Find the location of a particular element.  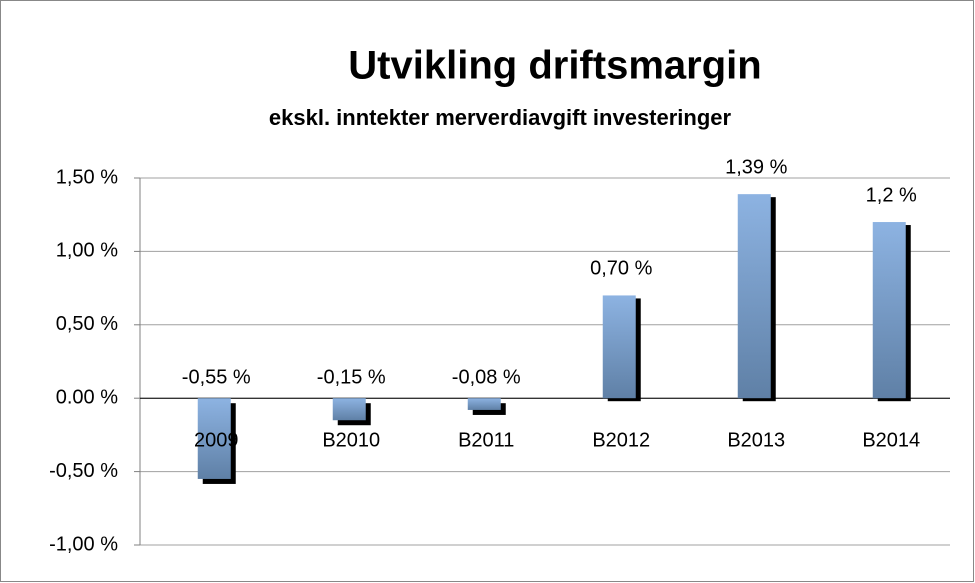

x-tick-label: B2011 is located at coordinates (486, 440).